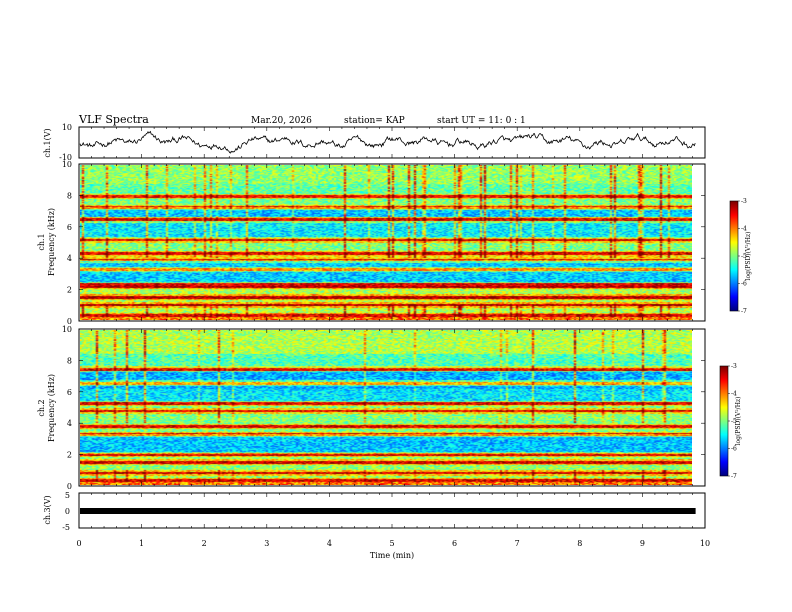 Image resolution: width=792 pixels, height=612 pixels. I want to click on spec1-colorbar-ticks: -3 -4 -5 -6 -7, so click(742, 256).